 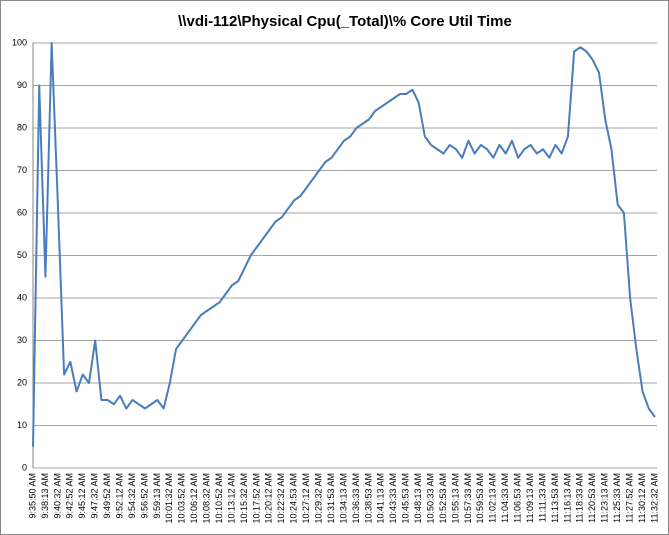 I want to click on x-tick-label: 10:41:13 AM, so click(x=381, y=498).